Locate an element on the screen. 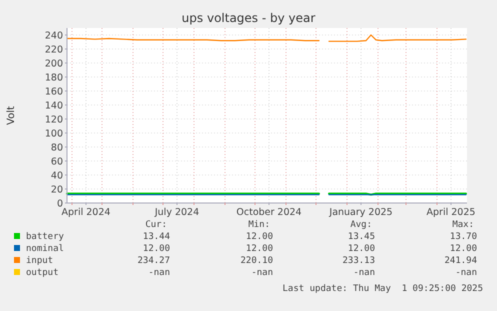  y-tick-label: 20 is located at coordinates (56, 190).